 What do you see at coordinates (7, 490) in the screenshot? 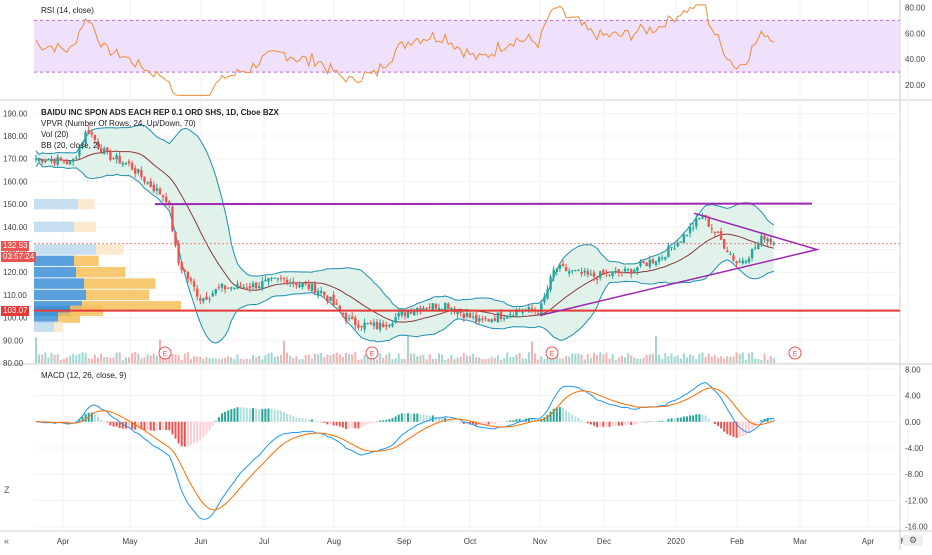
I see `timezone-icon: Z` at bounding box center [7, 490].